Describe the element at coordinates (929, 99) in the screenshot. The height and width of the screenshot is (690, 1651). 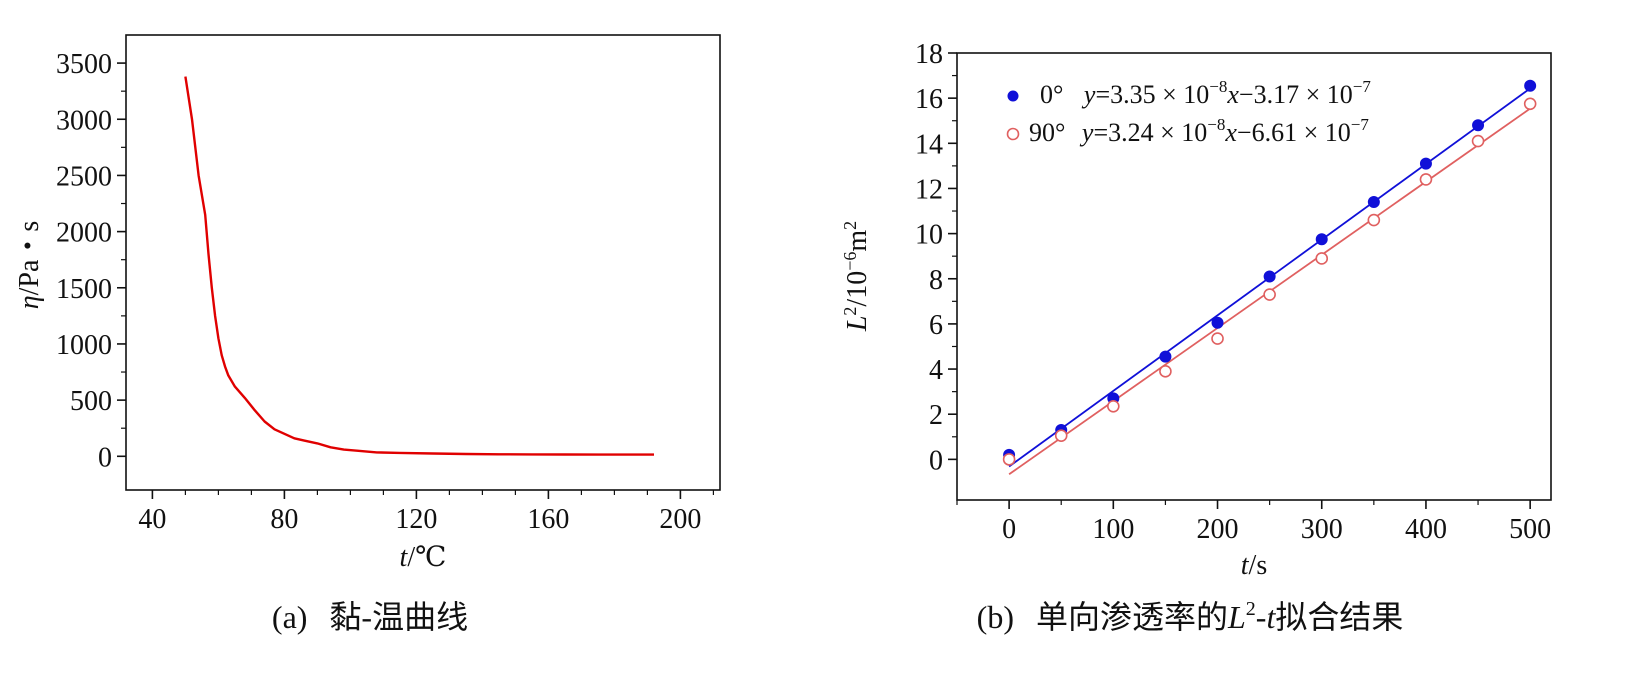
I see `b-ytick-label-16: 16` at that location.